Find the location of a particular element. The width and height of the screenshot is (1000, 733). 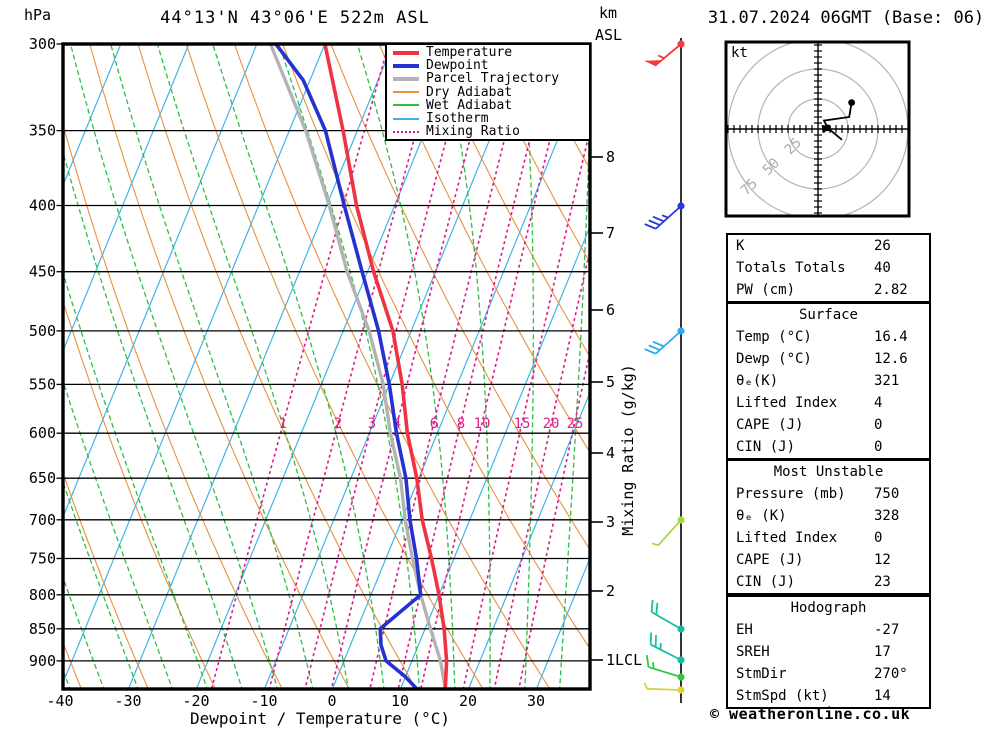

svg-text: 500 is located at coordinates (42, 331).